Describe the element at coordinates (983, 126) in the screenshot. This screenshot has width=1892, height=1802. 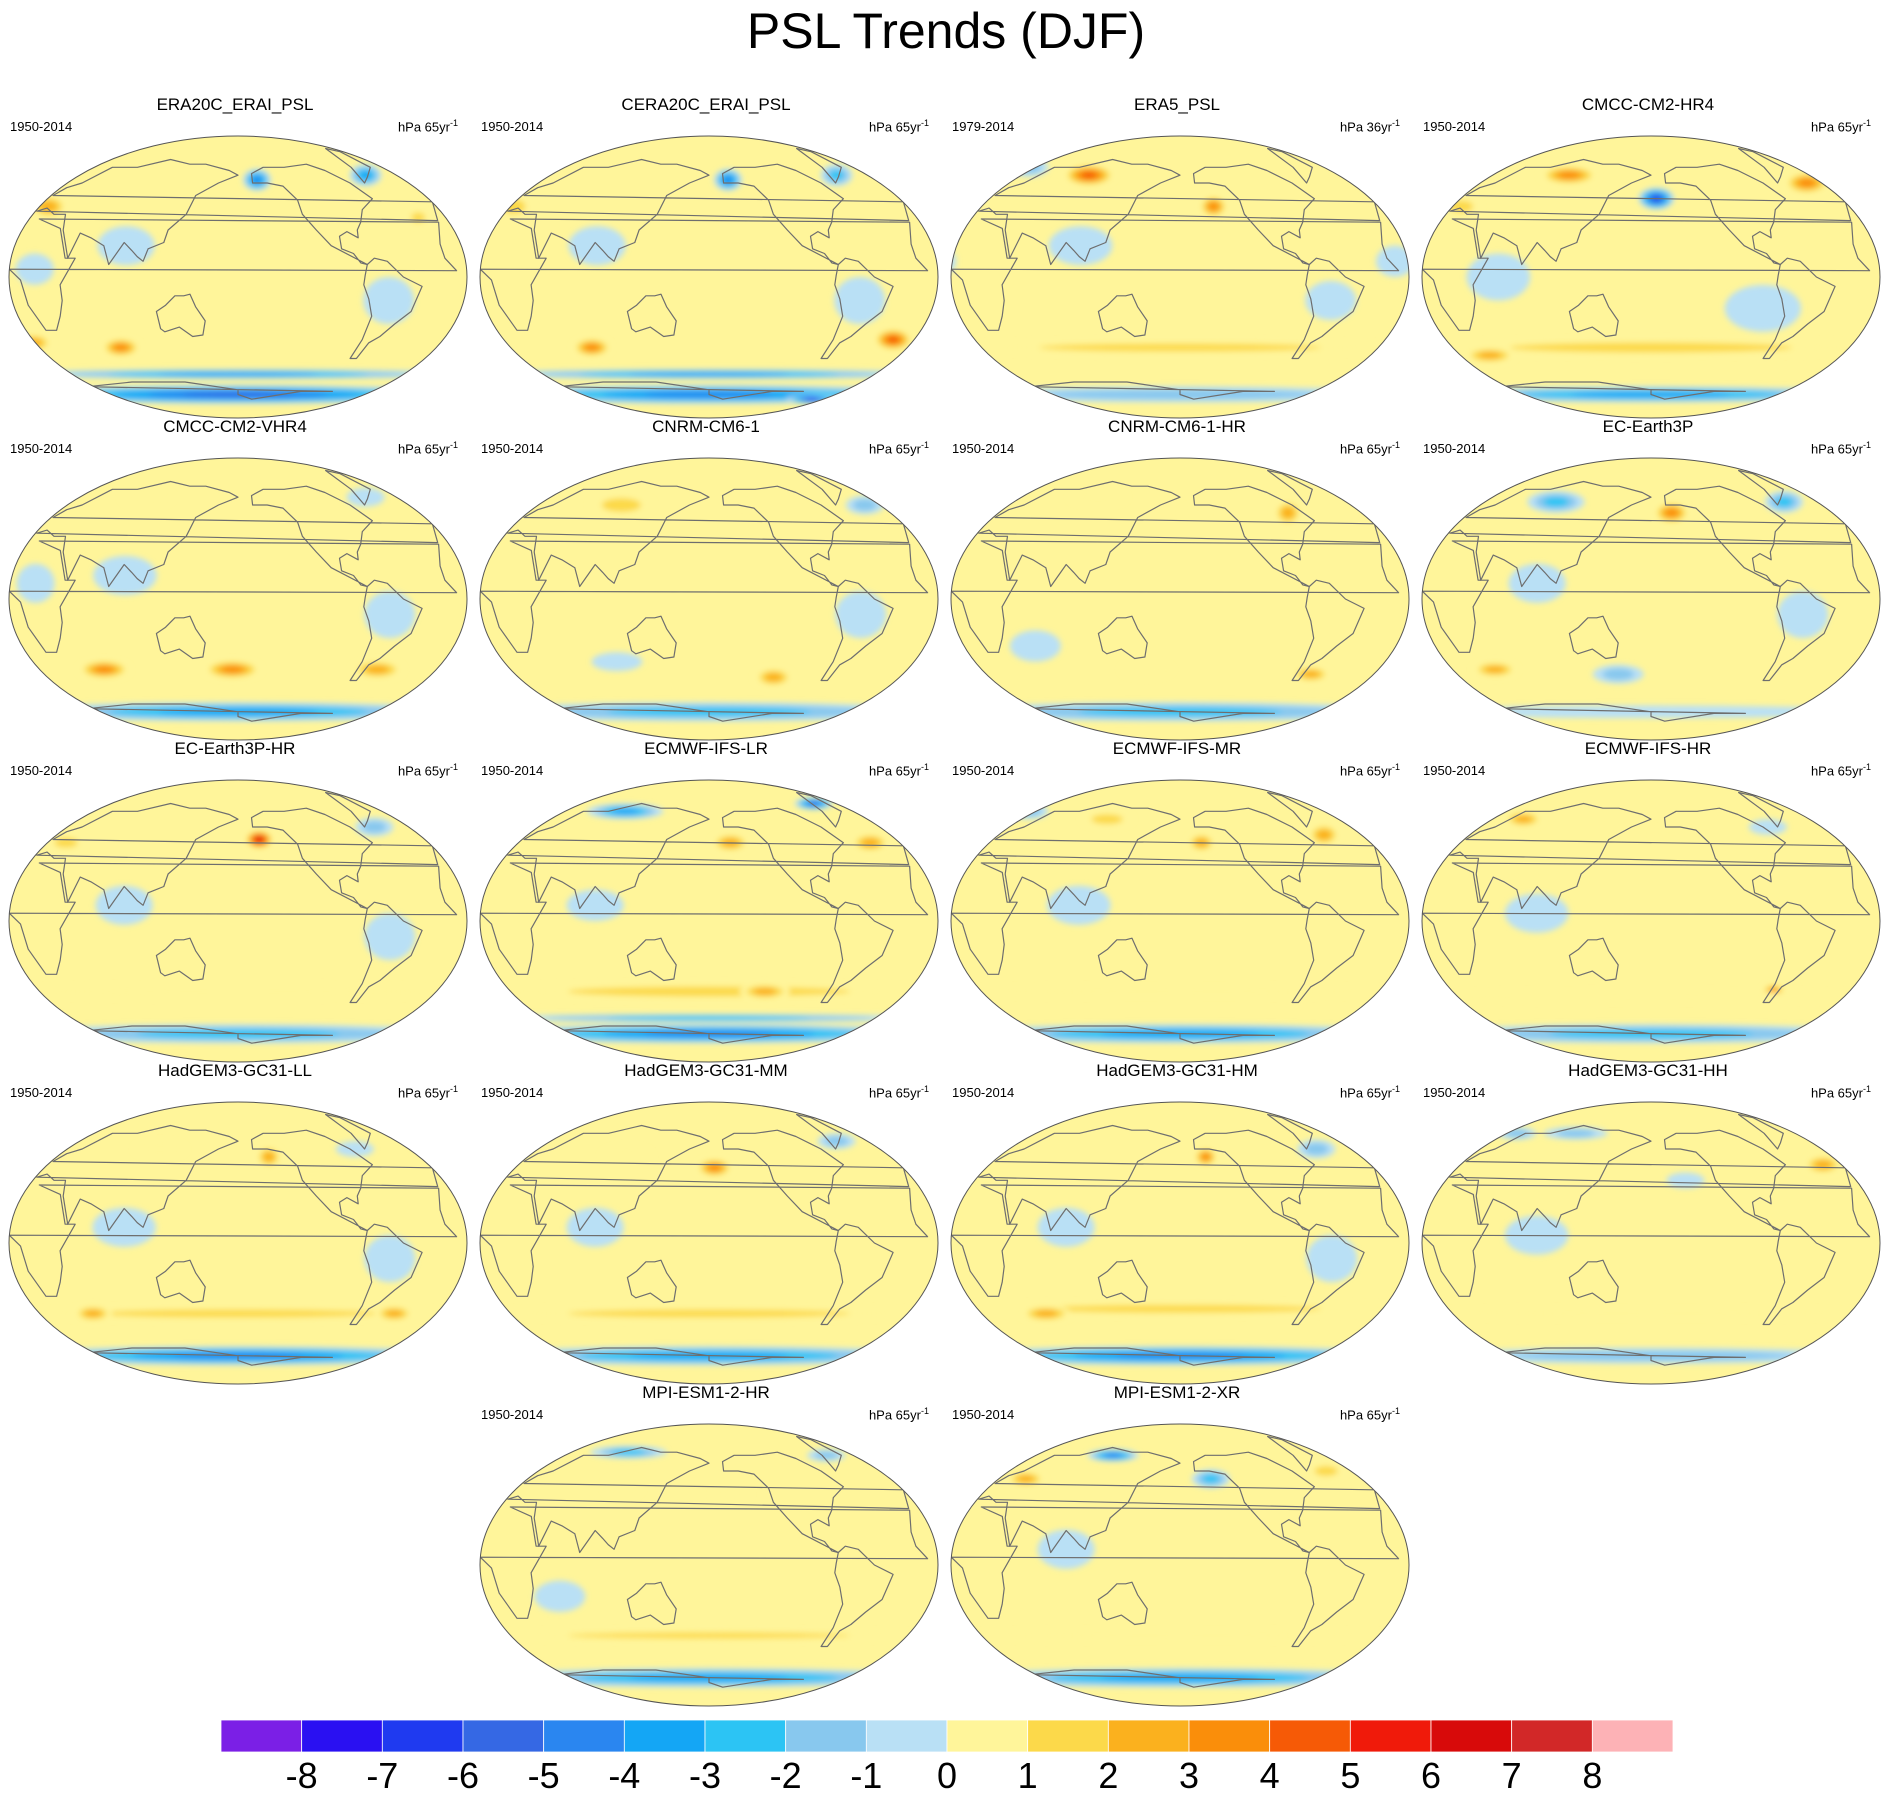
I see `panel-period: 1979-2014` at that location.